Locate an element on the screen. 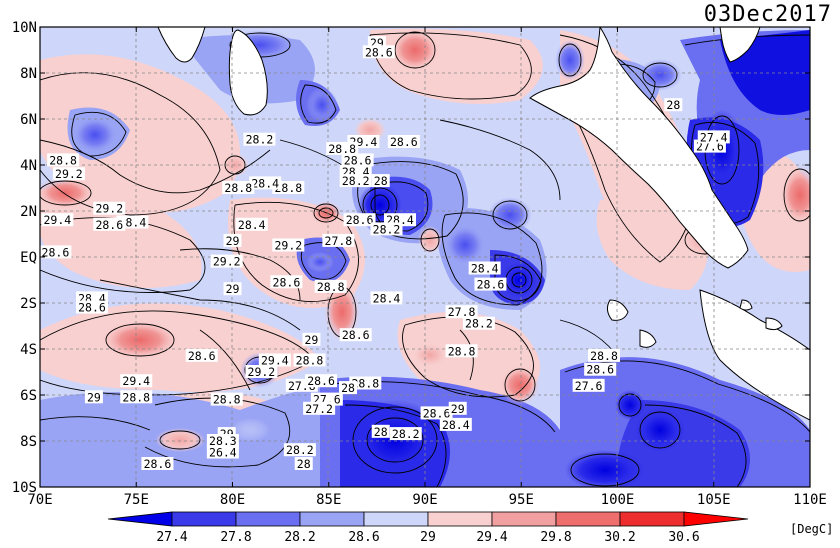  colorbar-level-label: 30.6 is located at coordinates (683, 537).